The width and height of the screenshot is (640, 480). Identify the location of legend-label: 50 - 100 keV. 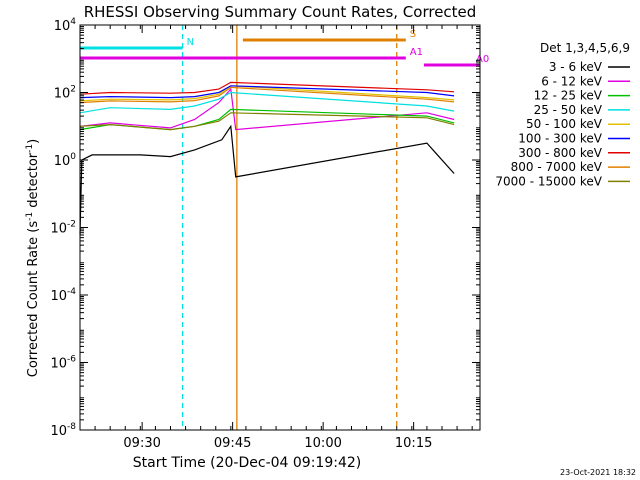
(564, 124).